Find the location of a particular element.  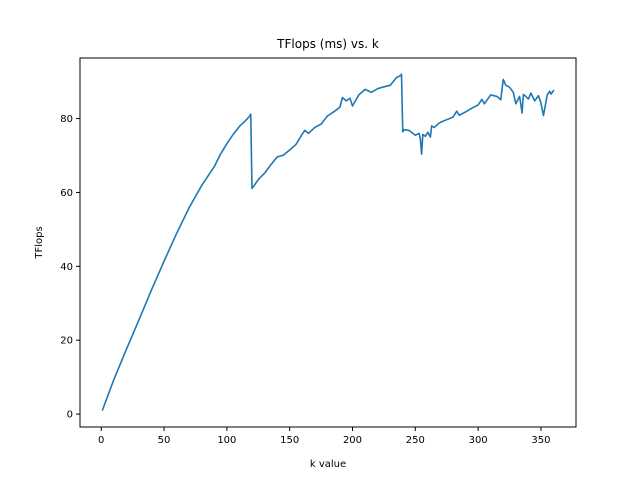

y-tick-label: 20 is located at coordinates (66, 341).